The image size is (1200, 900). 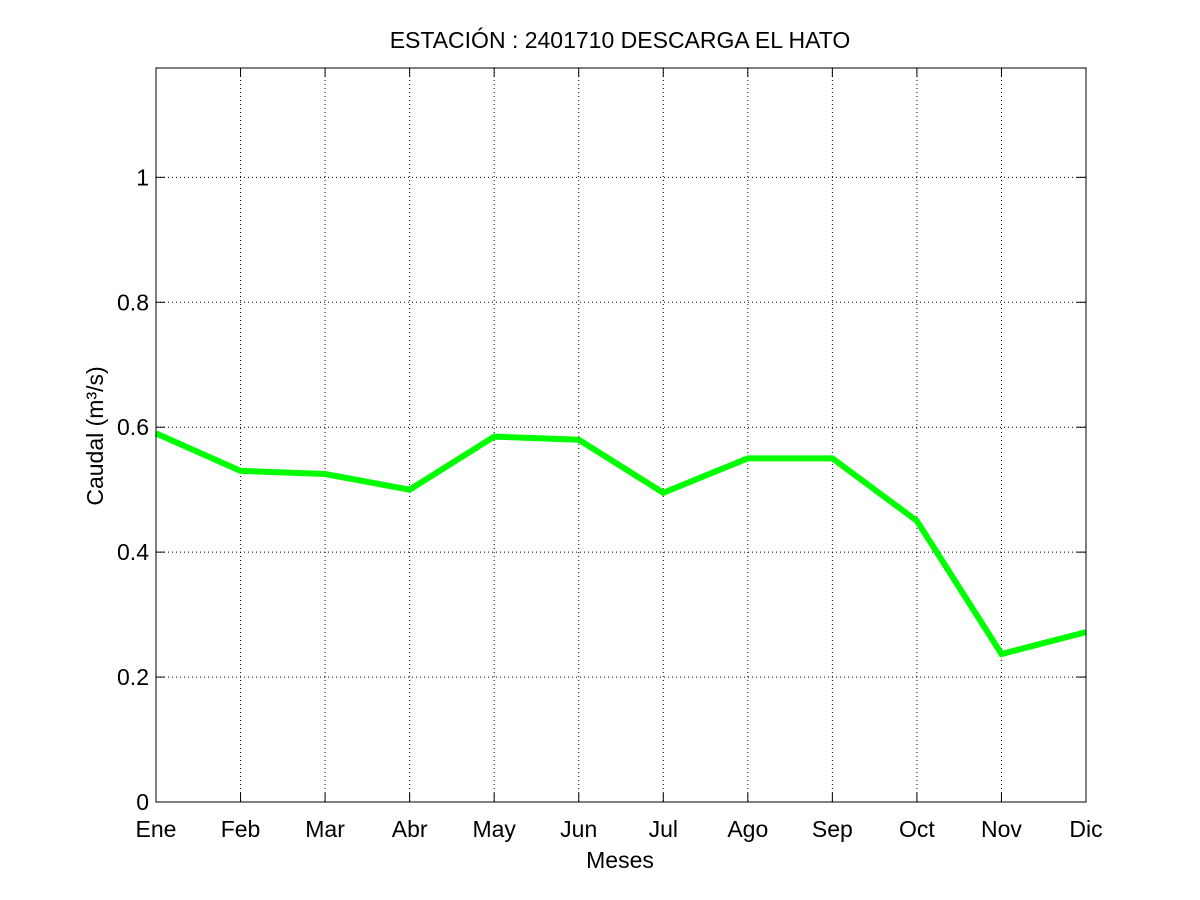 What do you see at coordinates (663, 829) in the screenshot?
I see `x-tick-label: Jul` at bounding box center [663, 829].